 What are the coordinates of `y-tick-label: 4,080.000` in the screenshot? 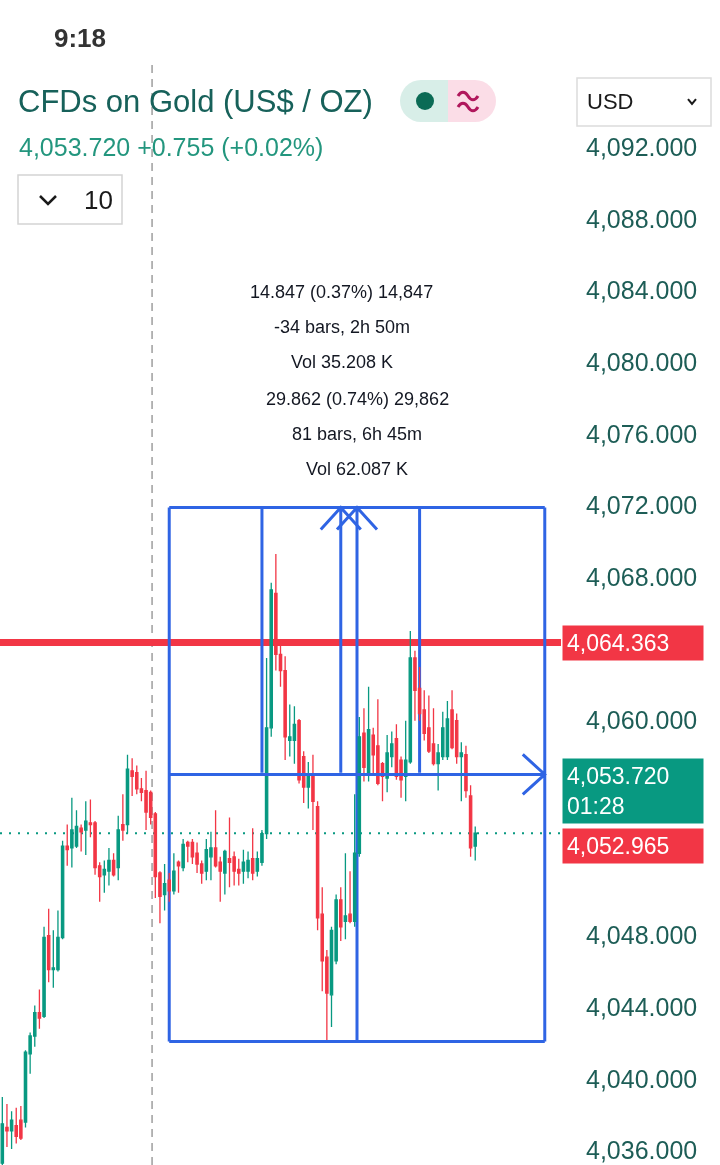 It's located at (642, 362).